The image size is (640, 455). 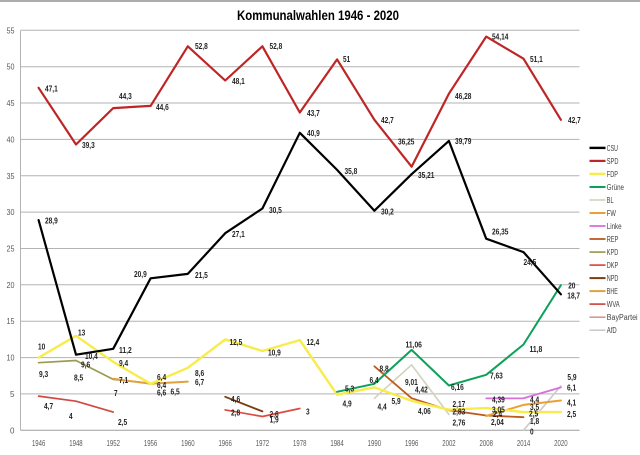 What do you see at coordinates (71, 416) in the screenshot?
I see `svg-text: 4` at bounding box center [71, 416].